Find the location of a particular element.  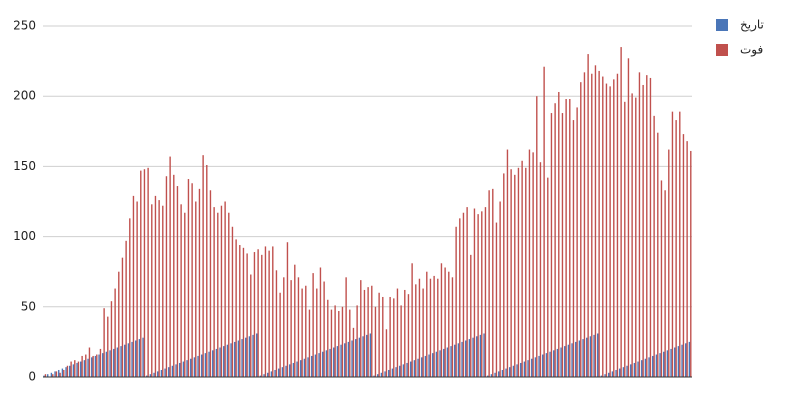

legend-label: تاریخ is located at coordinates (752, 25).